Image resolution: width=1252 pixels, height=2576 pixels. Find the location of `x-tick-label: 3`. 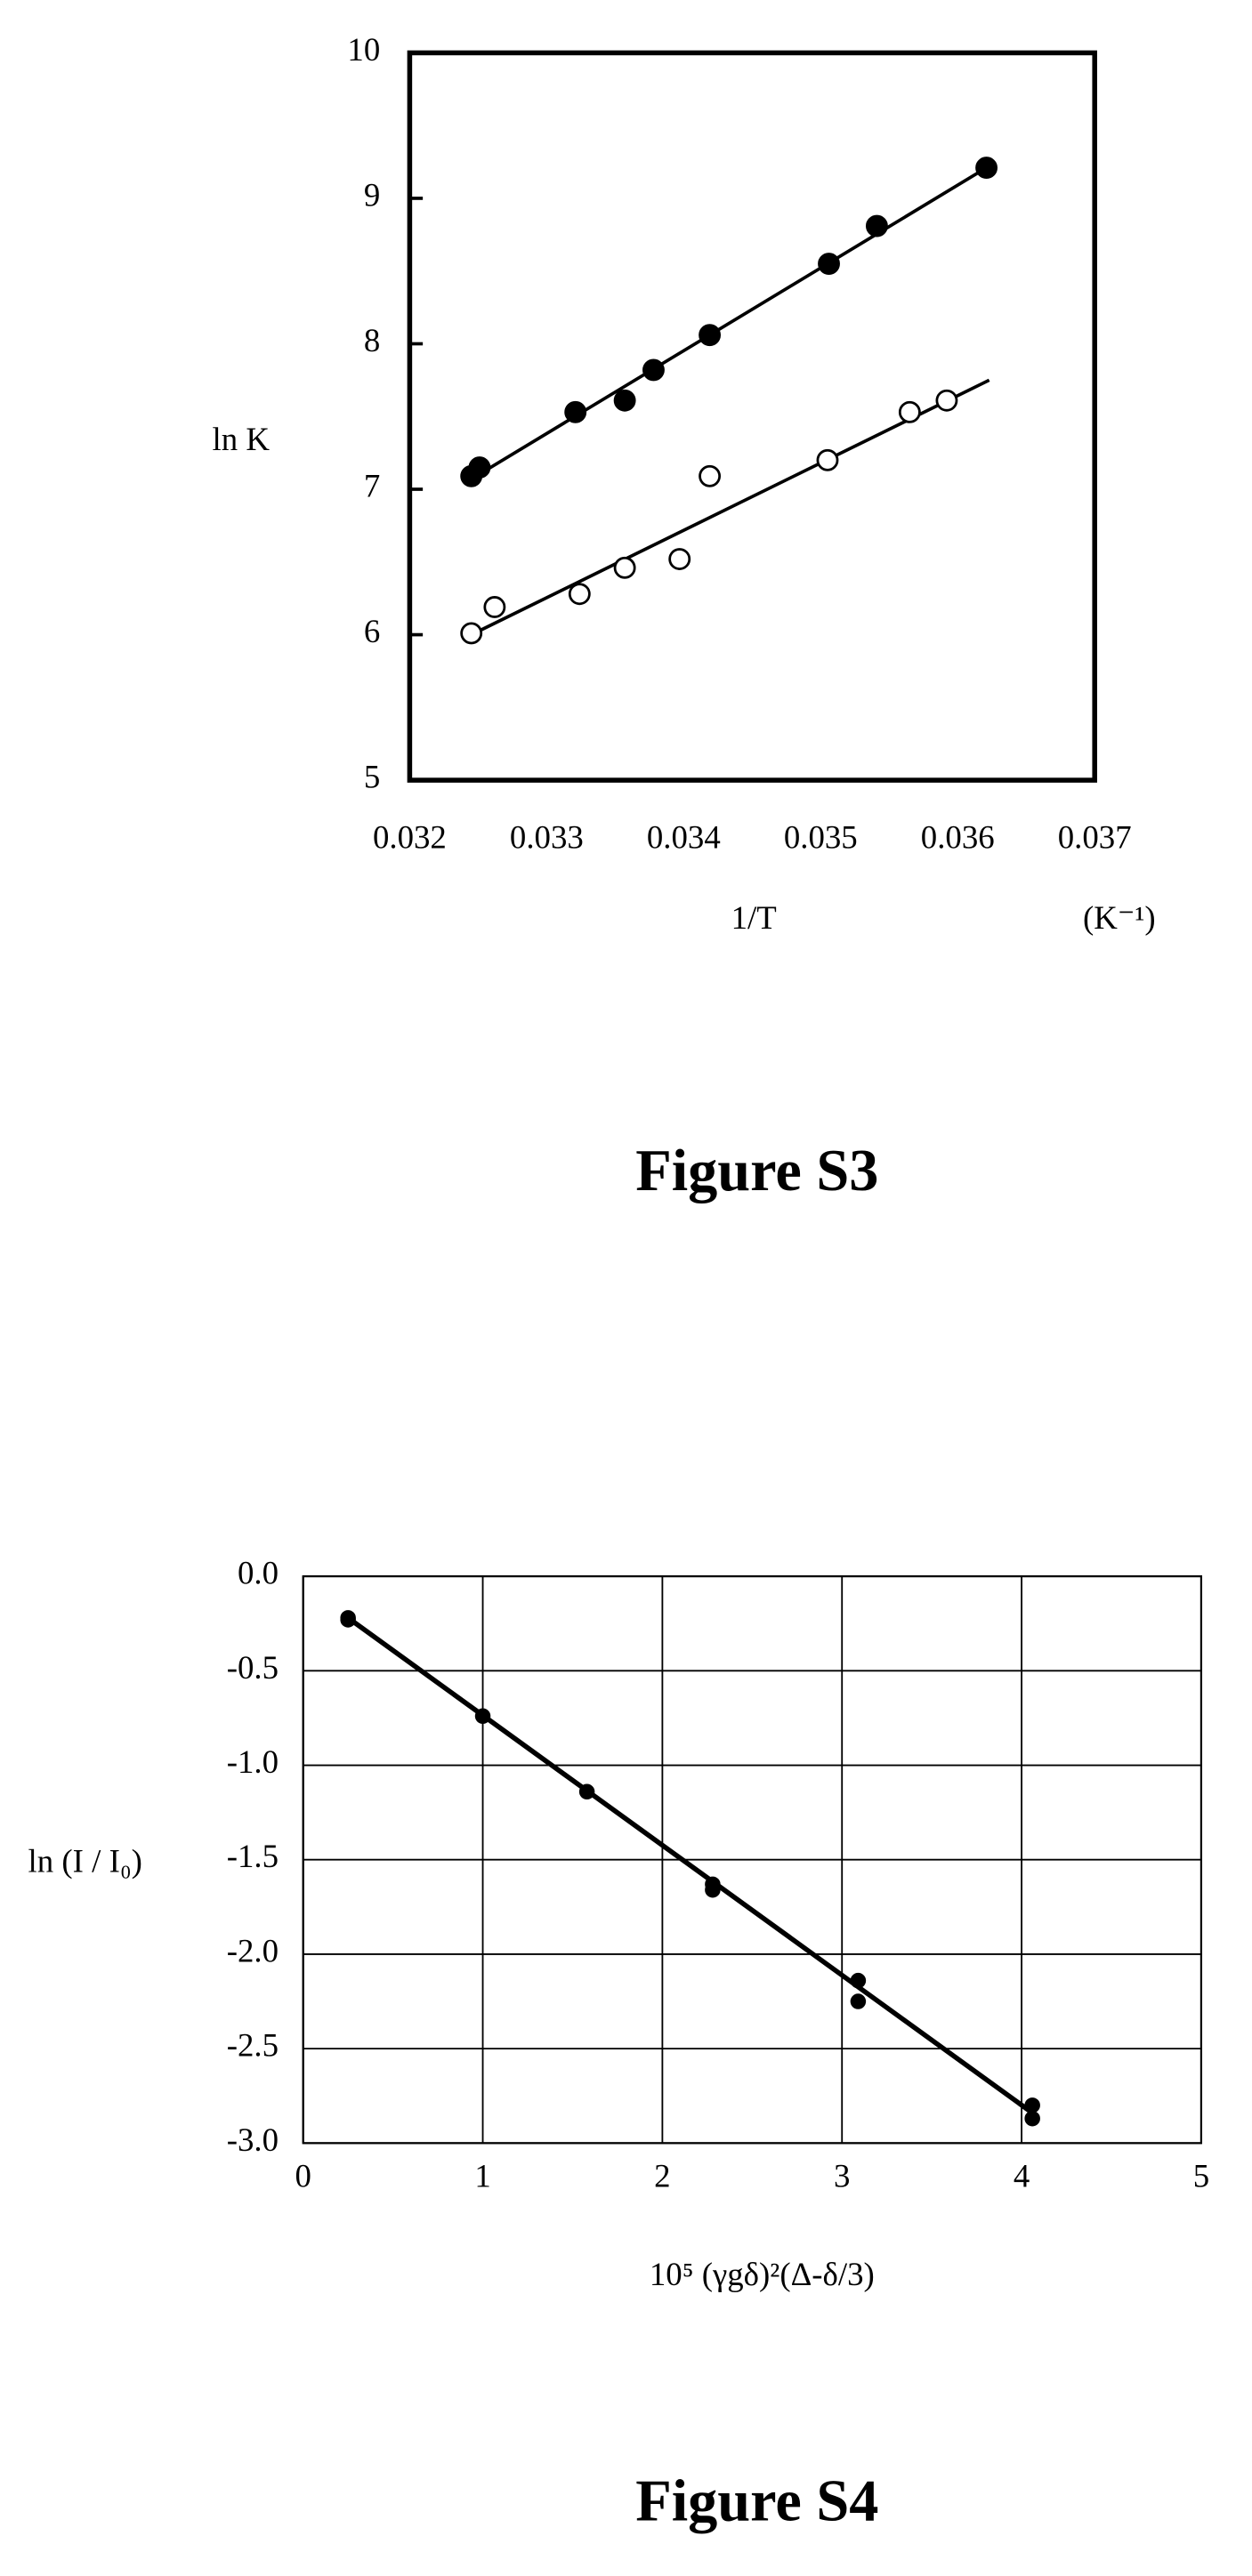

x-tick-label: 3 is located at coordinates (842, 2175).